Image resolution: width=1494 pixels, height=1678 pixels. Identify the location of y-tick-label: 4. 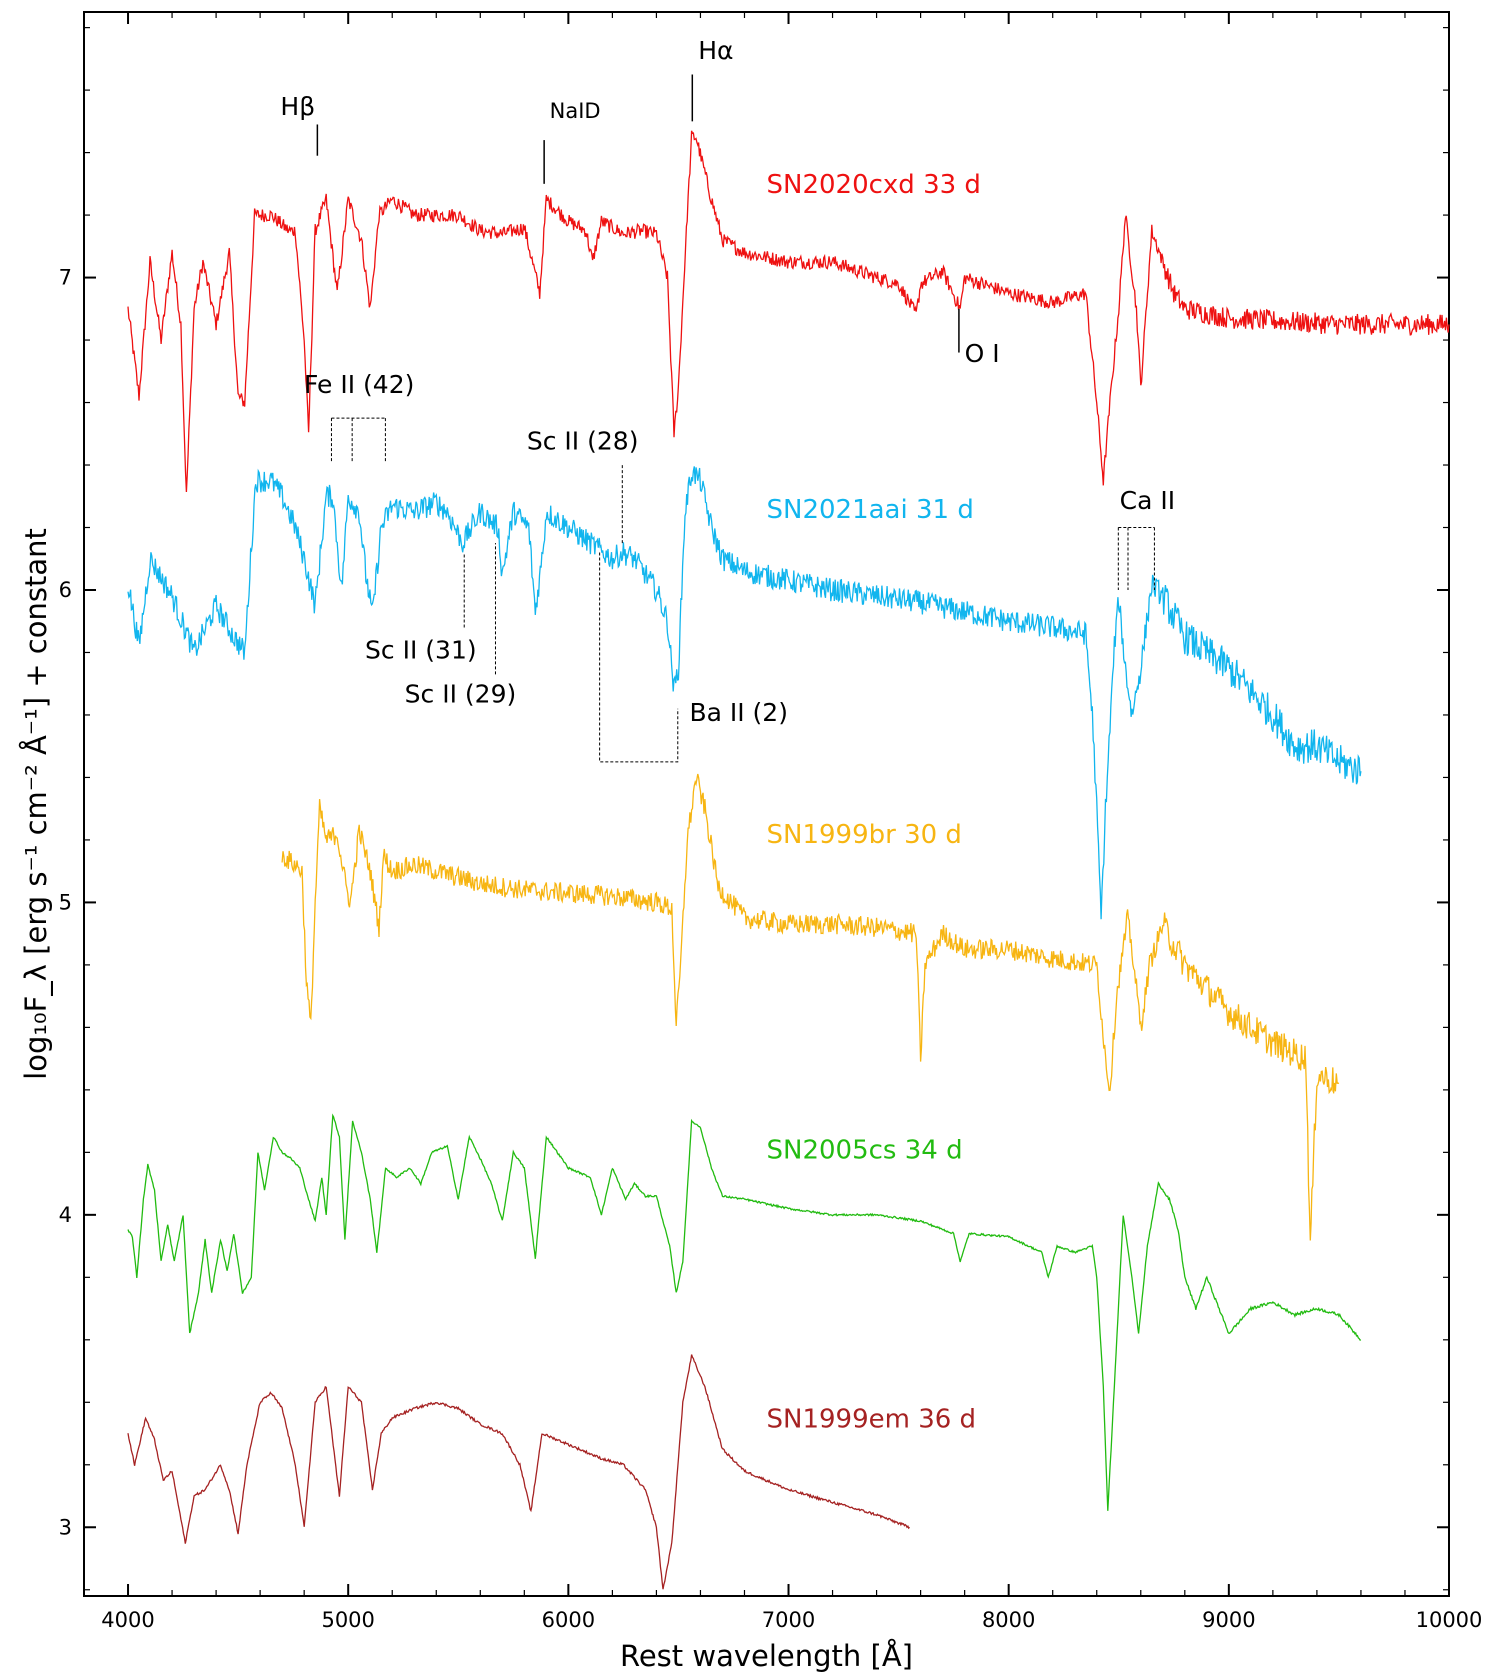
(65, 1215).